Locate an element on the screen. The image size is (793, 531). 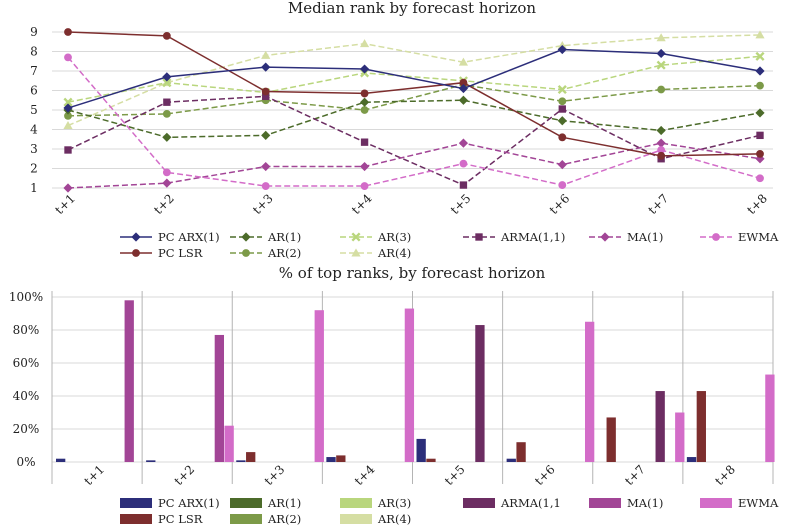
top-y-tick-label: 5 is located at coordinates (34, 110).